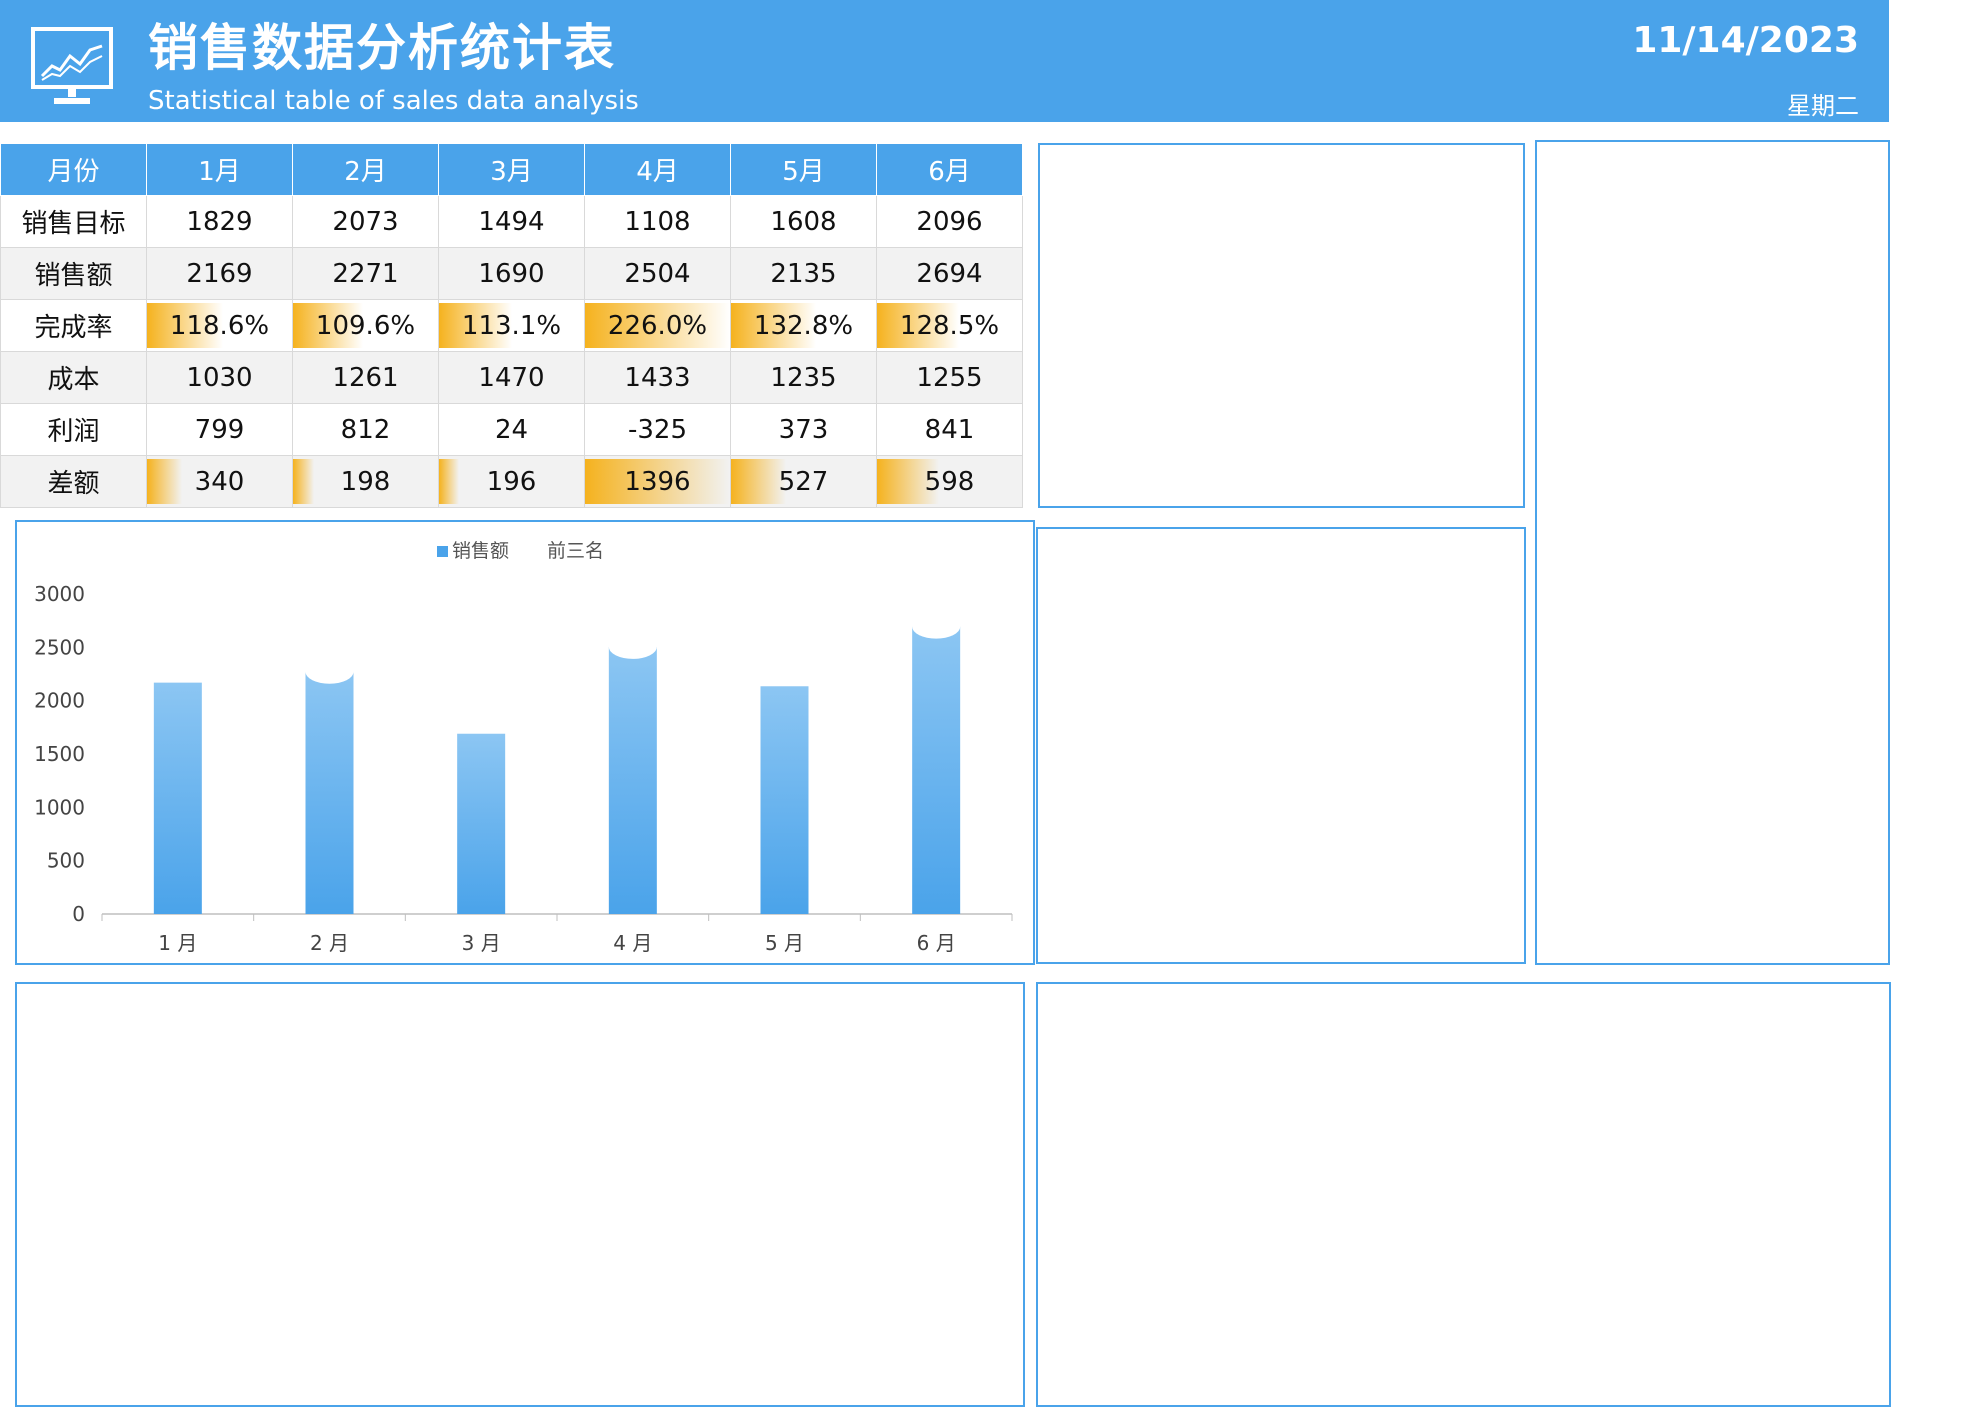  I want to click on table-cell: 1235, so click(803, 377).